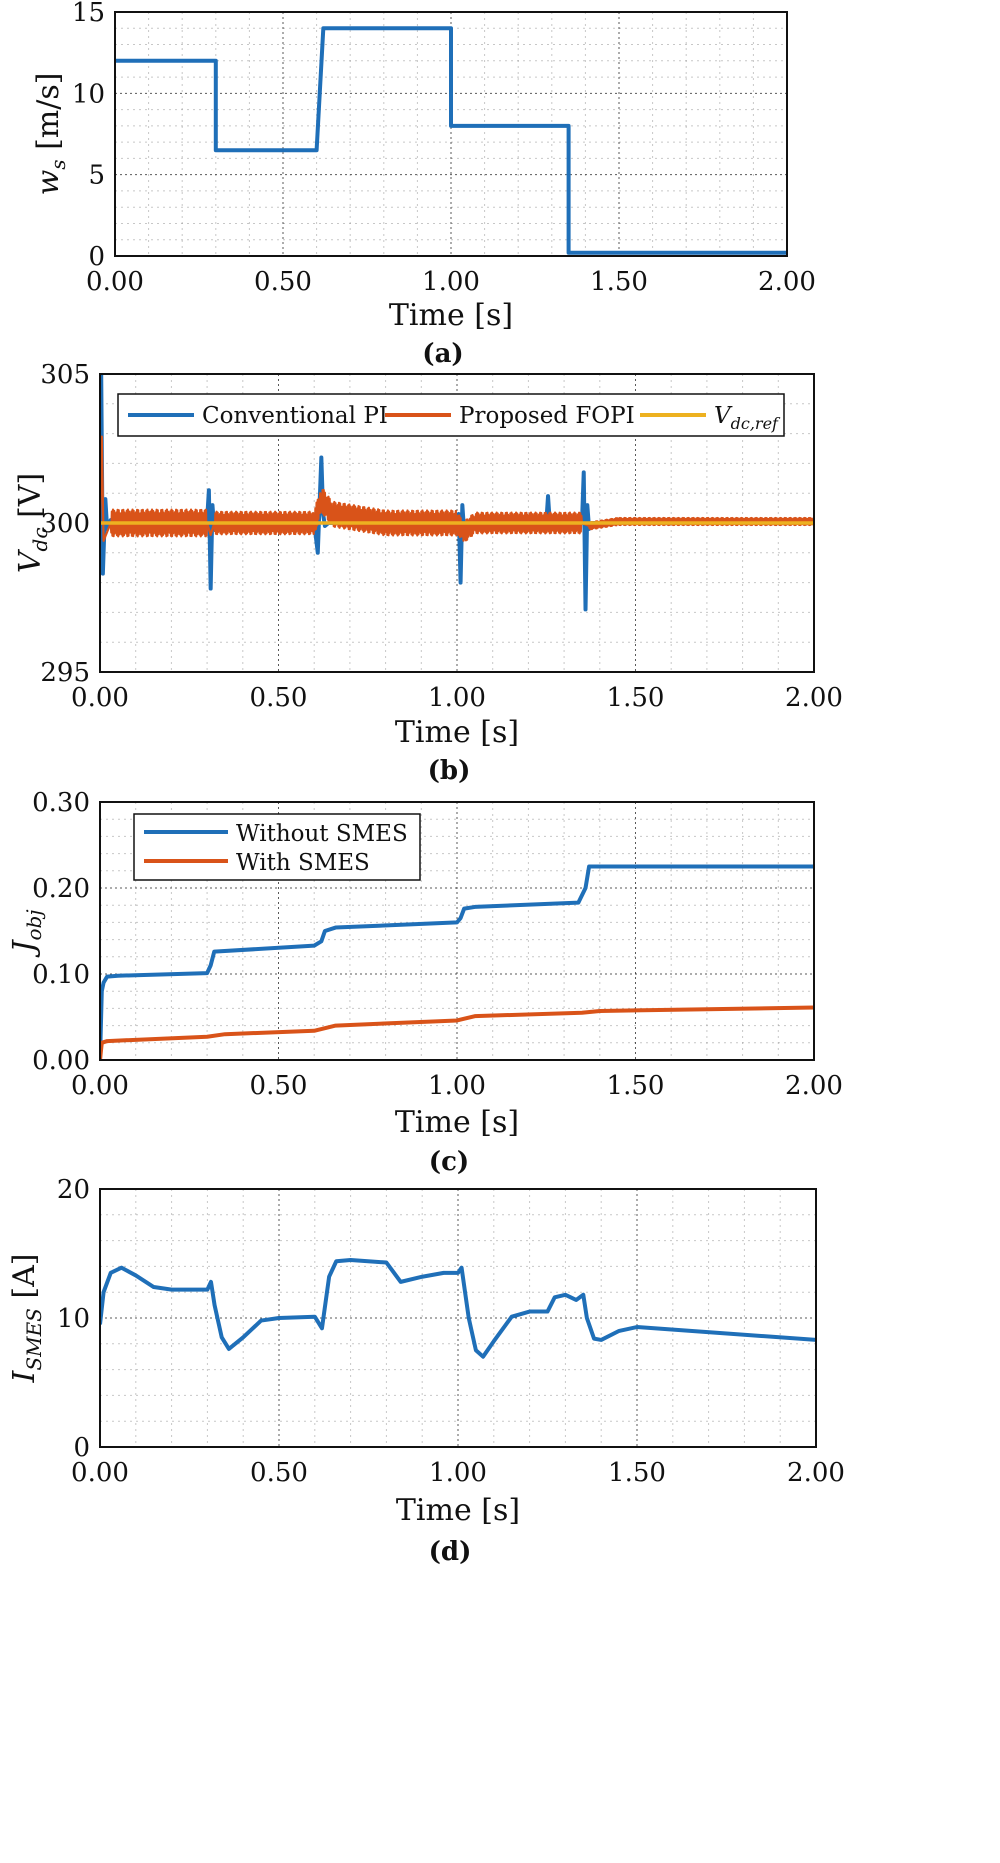 The width and height of the screenshot is (1000, 1863). I want to click on y-tick-label: 0.00, so click(61, 1061).